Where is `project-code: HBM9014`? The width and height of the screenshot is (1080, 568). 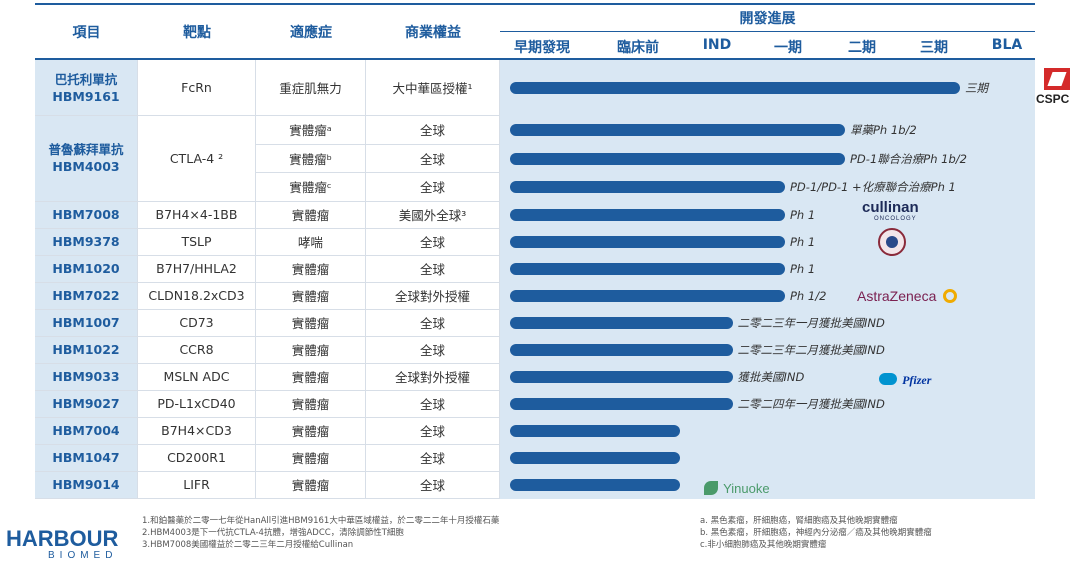 project-code: HBM9014 is located at coordinates (86, 484).